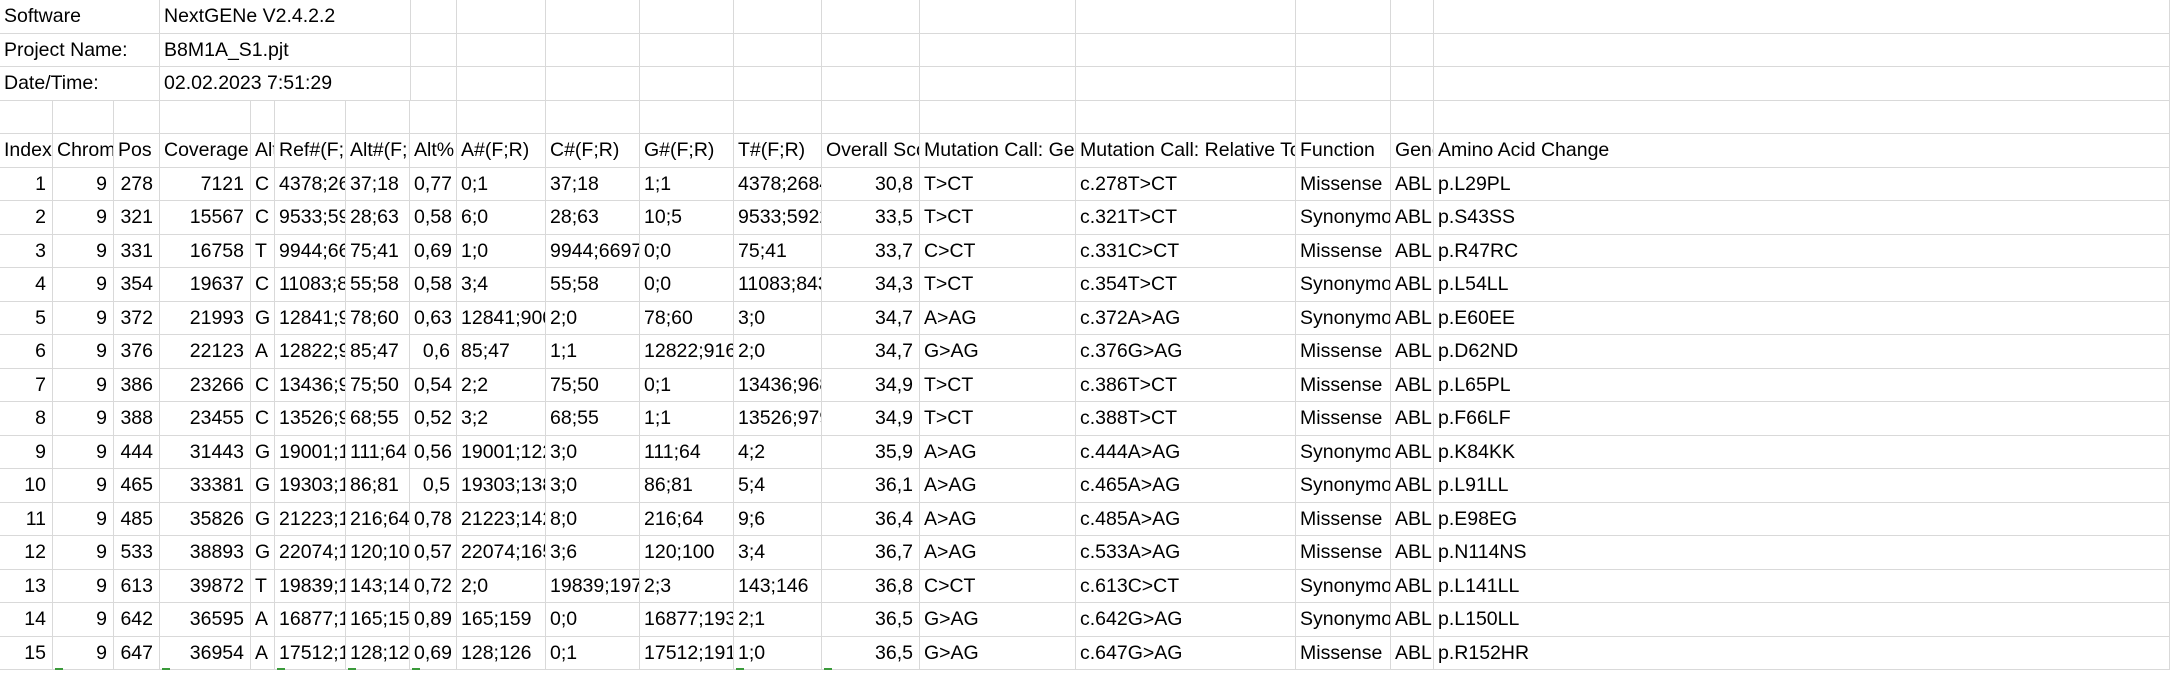 This screenshot has height=686, width=2170. What do you see at coordinates (998, 586) in the screenshot?
I see `cell-mutation-call-genomic: C>CT` at bounding box center [998, 586].